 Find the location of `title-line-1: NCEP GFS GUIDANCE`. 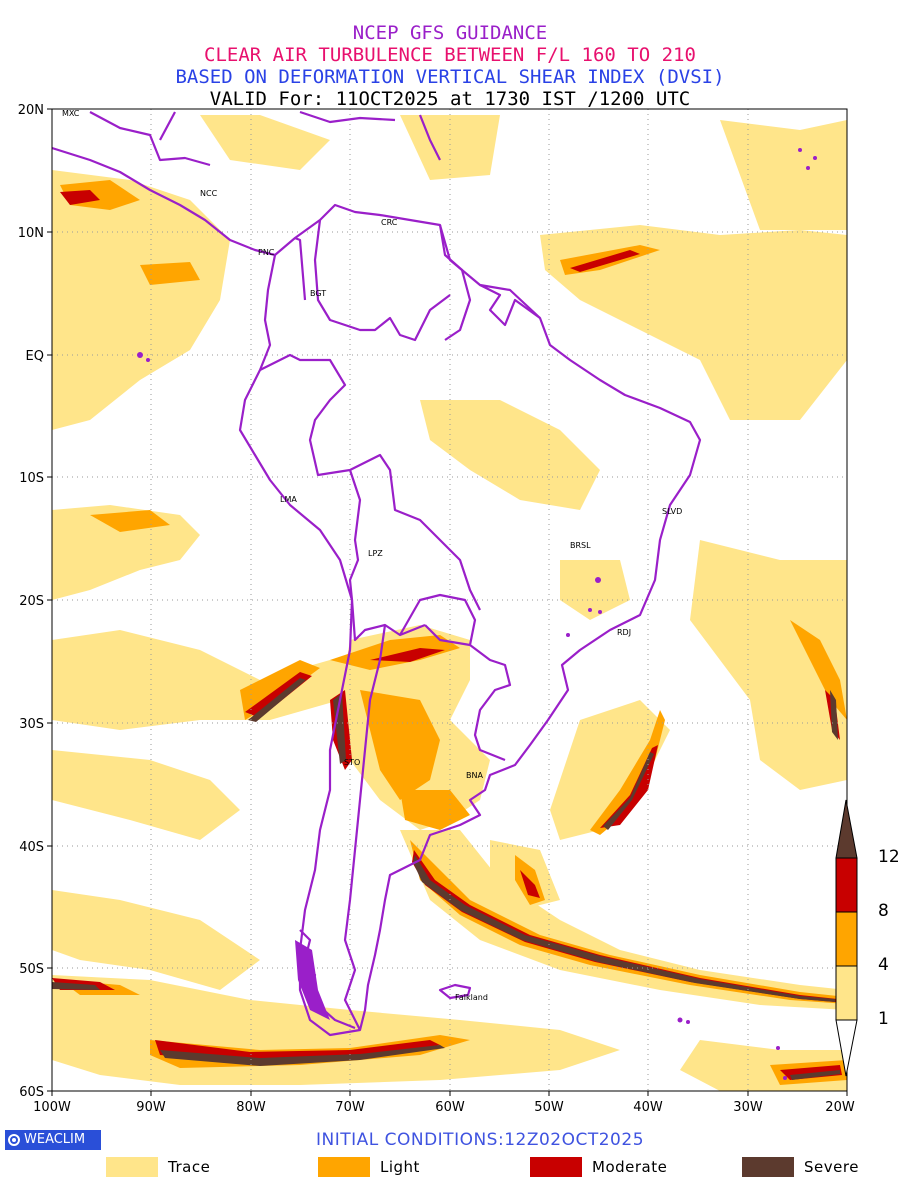

title-line-1: NCEP GFS GUIDANCE is located at coordinates (450, 33).